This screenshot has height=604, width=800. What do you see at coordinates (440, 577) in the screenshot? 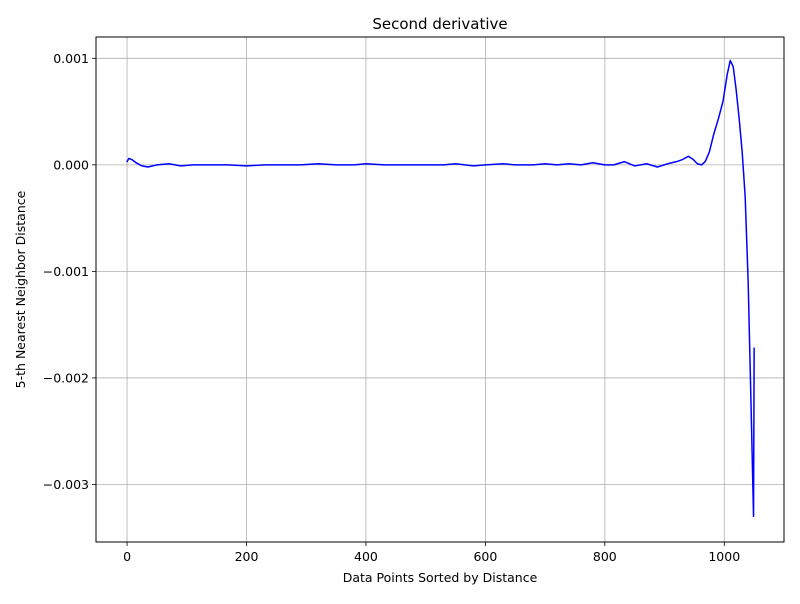
I see `x-axis-label: Data Points Sorted by Distance` at bounding box center [440, 577].